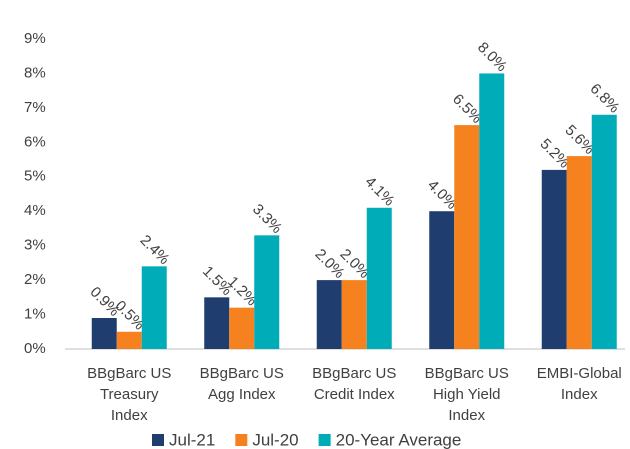 The width and height of the screenshot is (630, 449). I want to click on value-label: 4.1%, so click(380, 191).